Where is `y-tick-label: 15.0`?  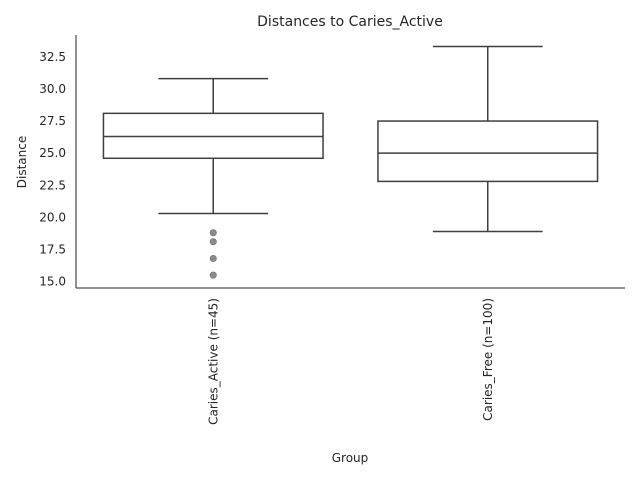
y-tick-label: 15.0 is located at coordinates (52, 282).